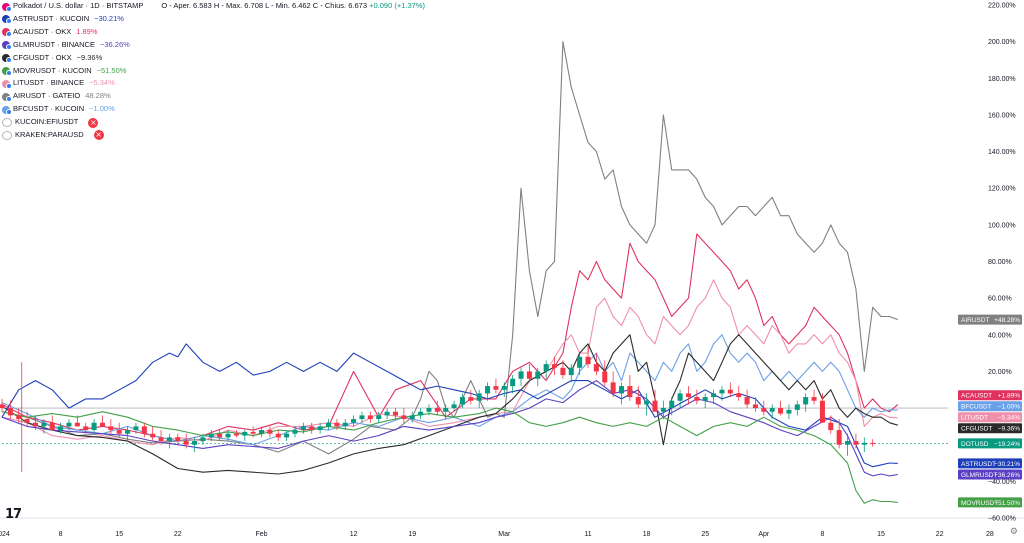 Image resolution: width=1024 pixels, height=543 pixels. I want to click on legend-symbol: MOVRUSDT · KUCOIN, so click(52, 70).